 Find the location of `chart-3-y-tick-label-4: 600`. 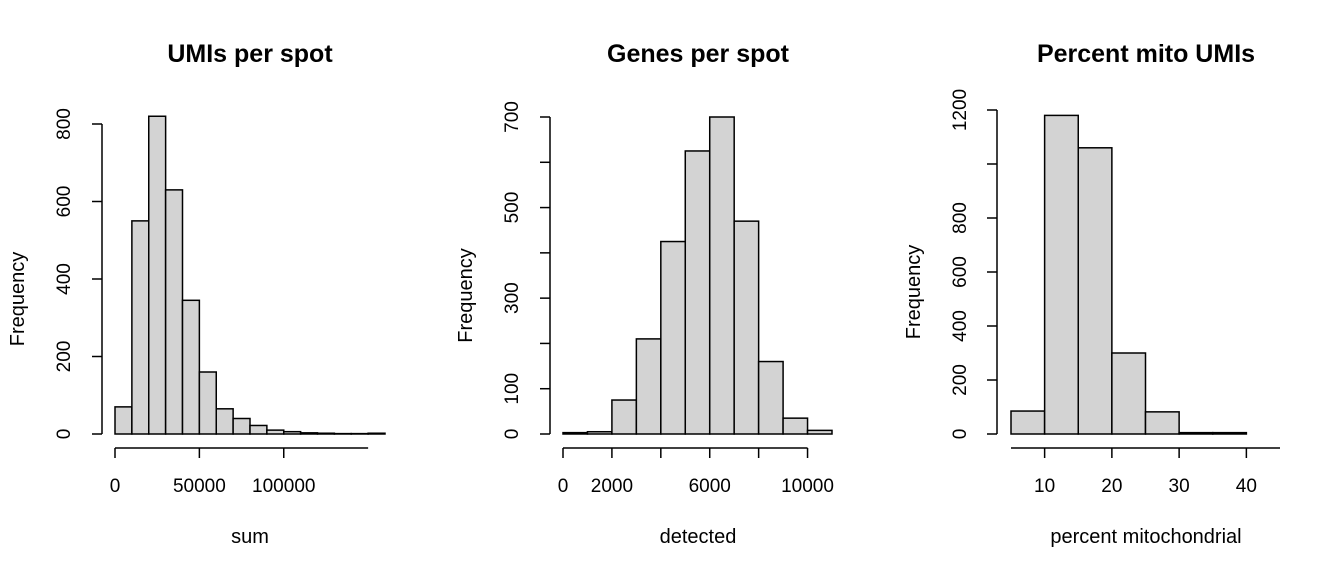

chart-3-y-tick-label-4: 600 is located at coordinates (960, 272).